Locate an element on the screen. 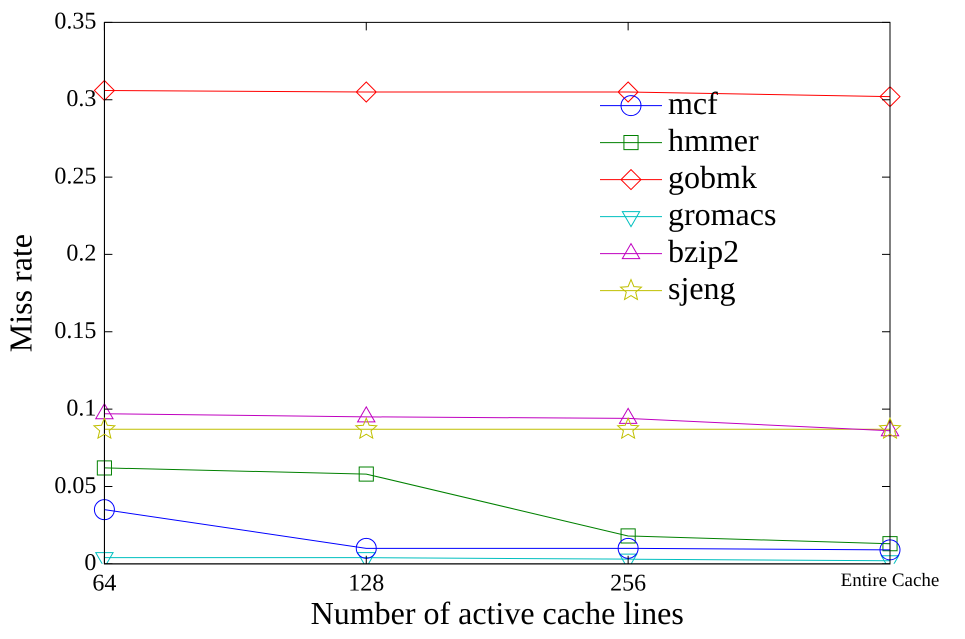 The width and height of the screenshot is (965, 639). legend-label: mcf is located at coordinates (693, 103).